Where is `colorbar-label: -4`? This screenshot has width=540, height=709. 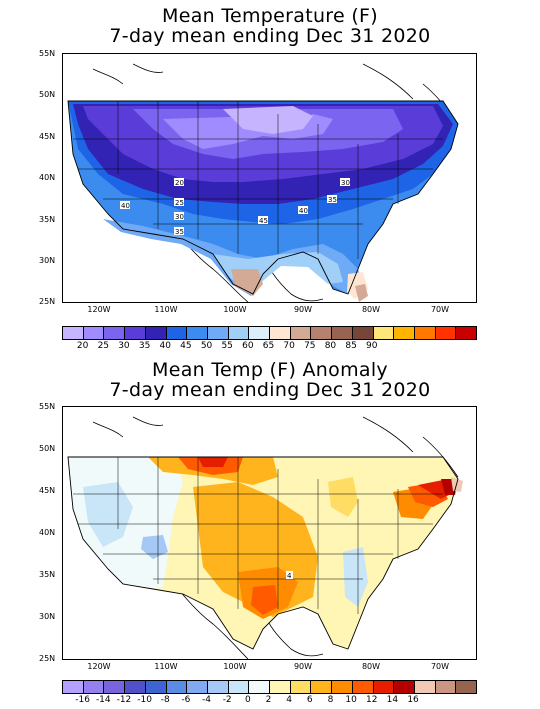 colorbar-label: -4 is located at coordinates (207, 700).